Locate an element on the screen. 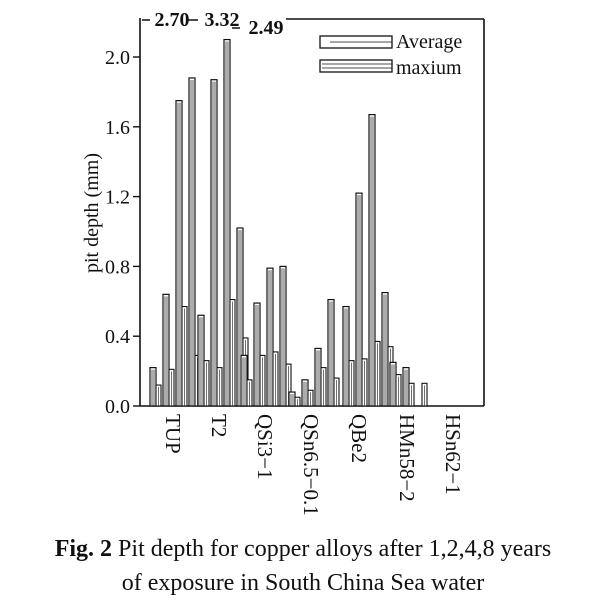 This screenshot has width=606, height=615. figure-caption-line2: of exposure in South China Sea water is located at coordinates (303, 583).